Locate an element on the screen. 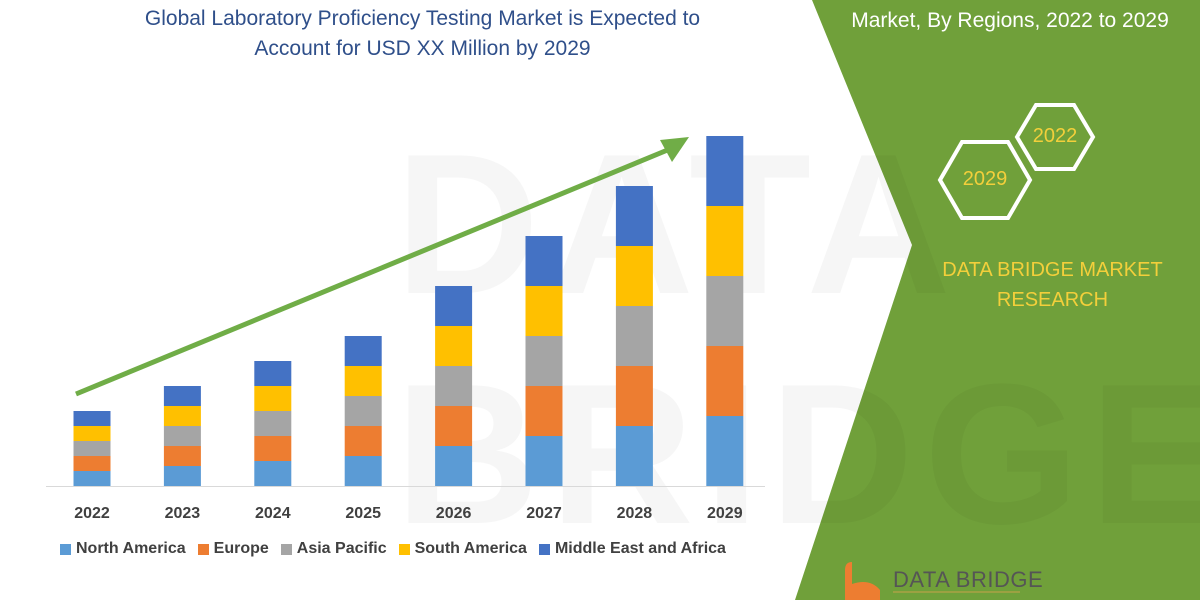  bar-segment-2025-north-america is located at coordinates (363, 471).